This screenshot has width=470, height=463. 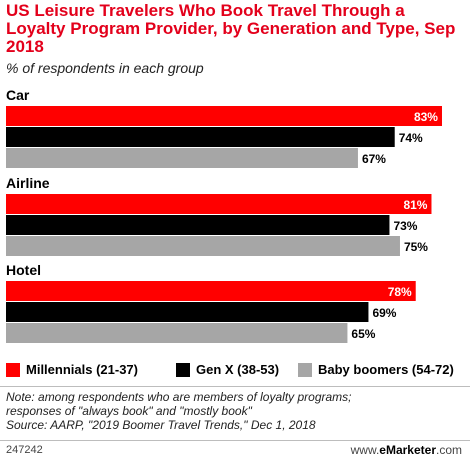 What do you see at coordinates (177, 333) in the screenshot?
I see `bar-hotel-boomers` at bounding box center [177, 333].